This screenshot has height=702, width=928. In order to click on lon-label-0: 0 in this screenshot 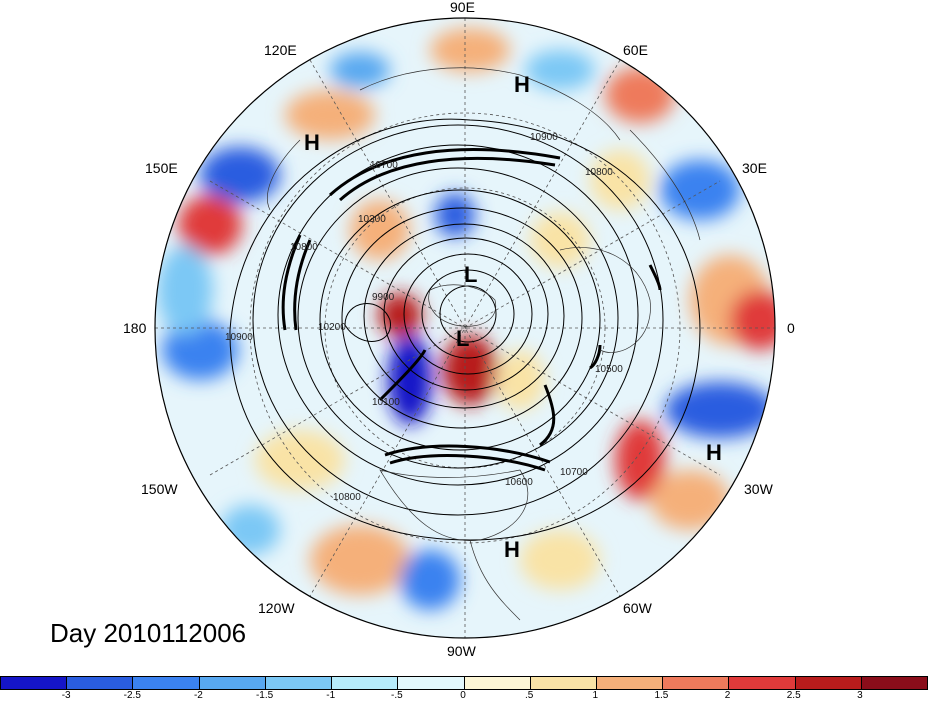, I will do `click(791, 328)`.